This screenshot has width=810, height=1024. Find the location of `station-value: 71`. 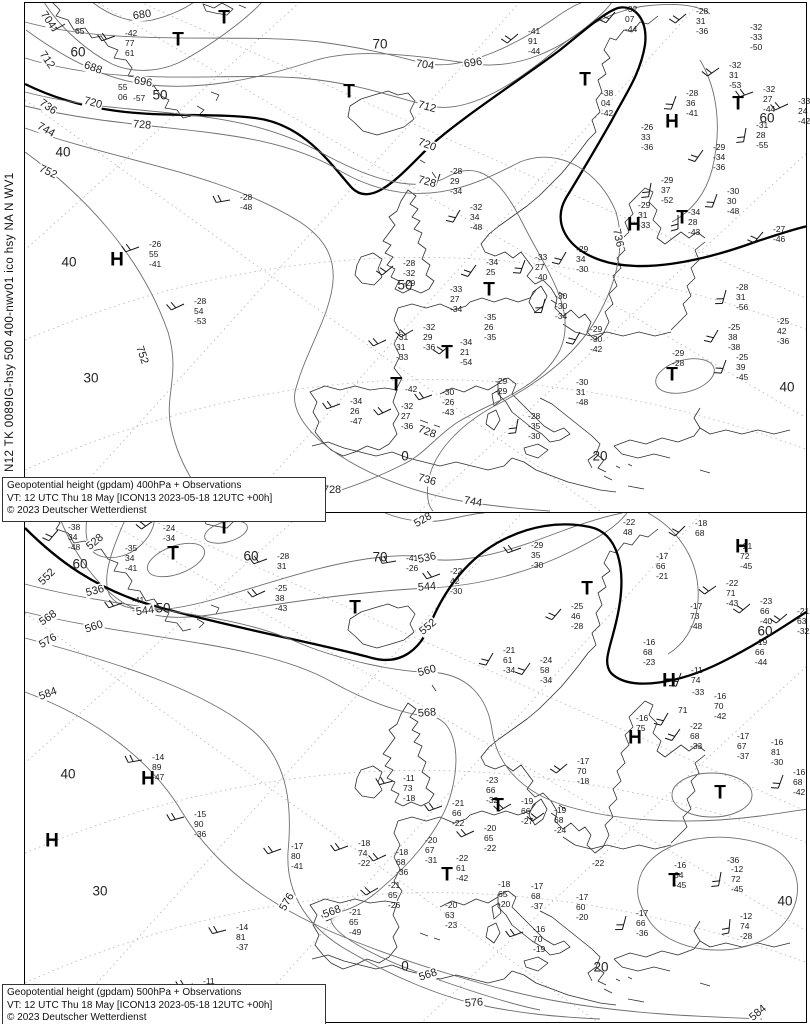

station-value: 71 is located at coordinates (683, 710).